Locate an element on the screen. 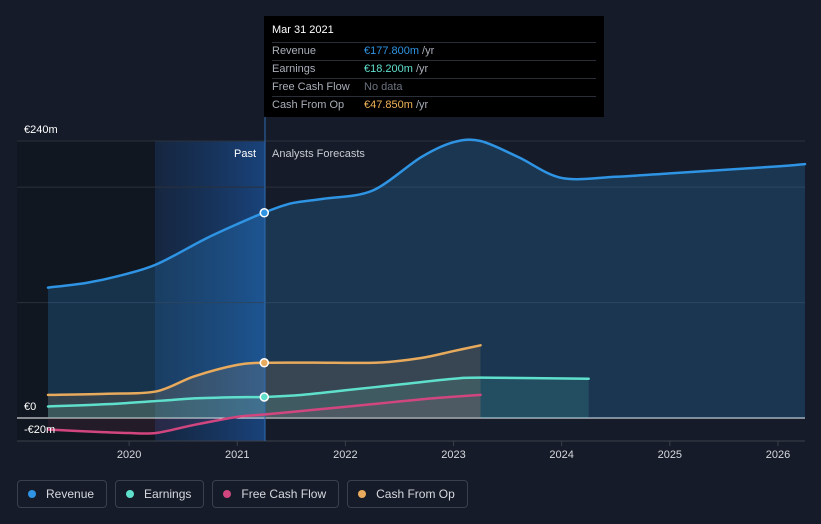 This screenshot has height=524, width=821. x-tick-label: 2021 is located at coordinates (237, 455).